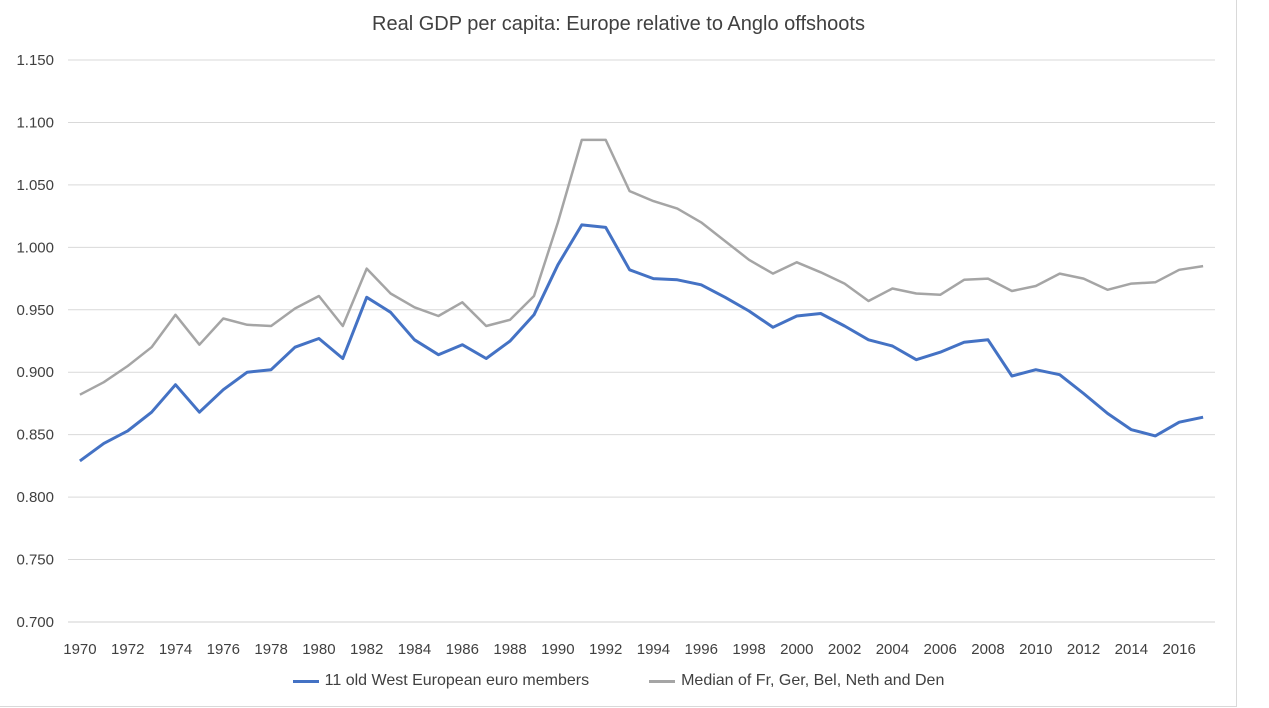 This screenshot has width=1269, height=708. Describe the element at coordinates (892, 649) in the screenshot. I see `x-tick-label: 2004` at that location.